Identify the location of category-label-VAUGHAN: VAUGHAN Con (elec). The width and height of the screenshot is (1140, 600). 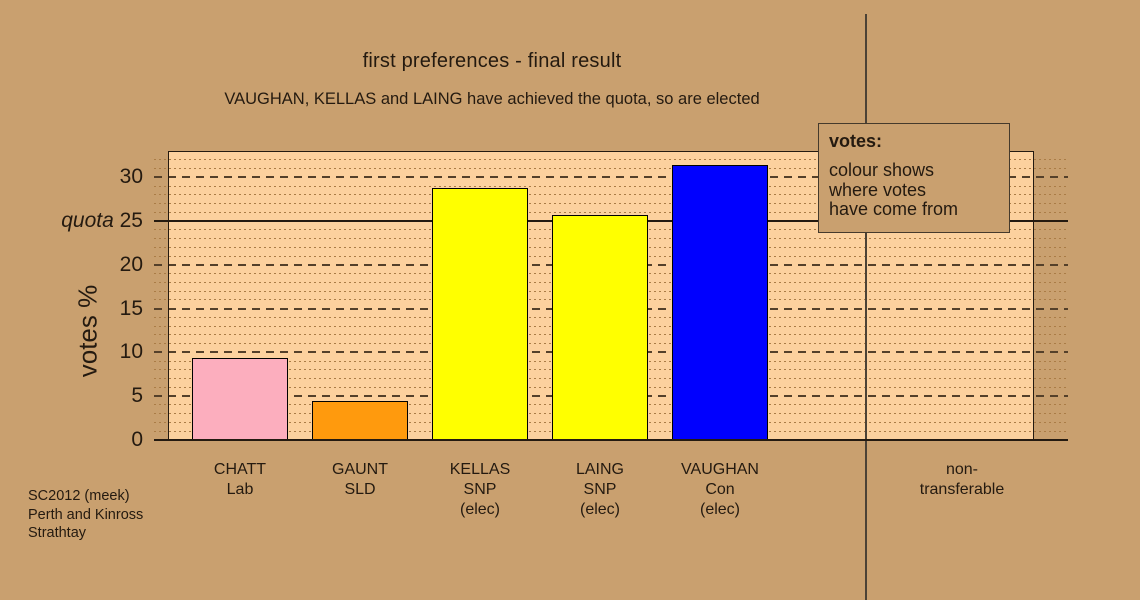
(720, 490).